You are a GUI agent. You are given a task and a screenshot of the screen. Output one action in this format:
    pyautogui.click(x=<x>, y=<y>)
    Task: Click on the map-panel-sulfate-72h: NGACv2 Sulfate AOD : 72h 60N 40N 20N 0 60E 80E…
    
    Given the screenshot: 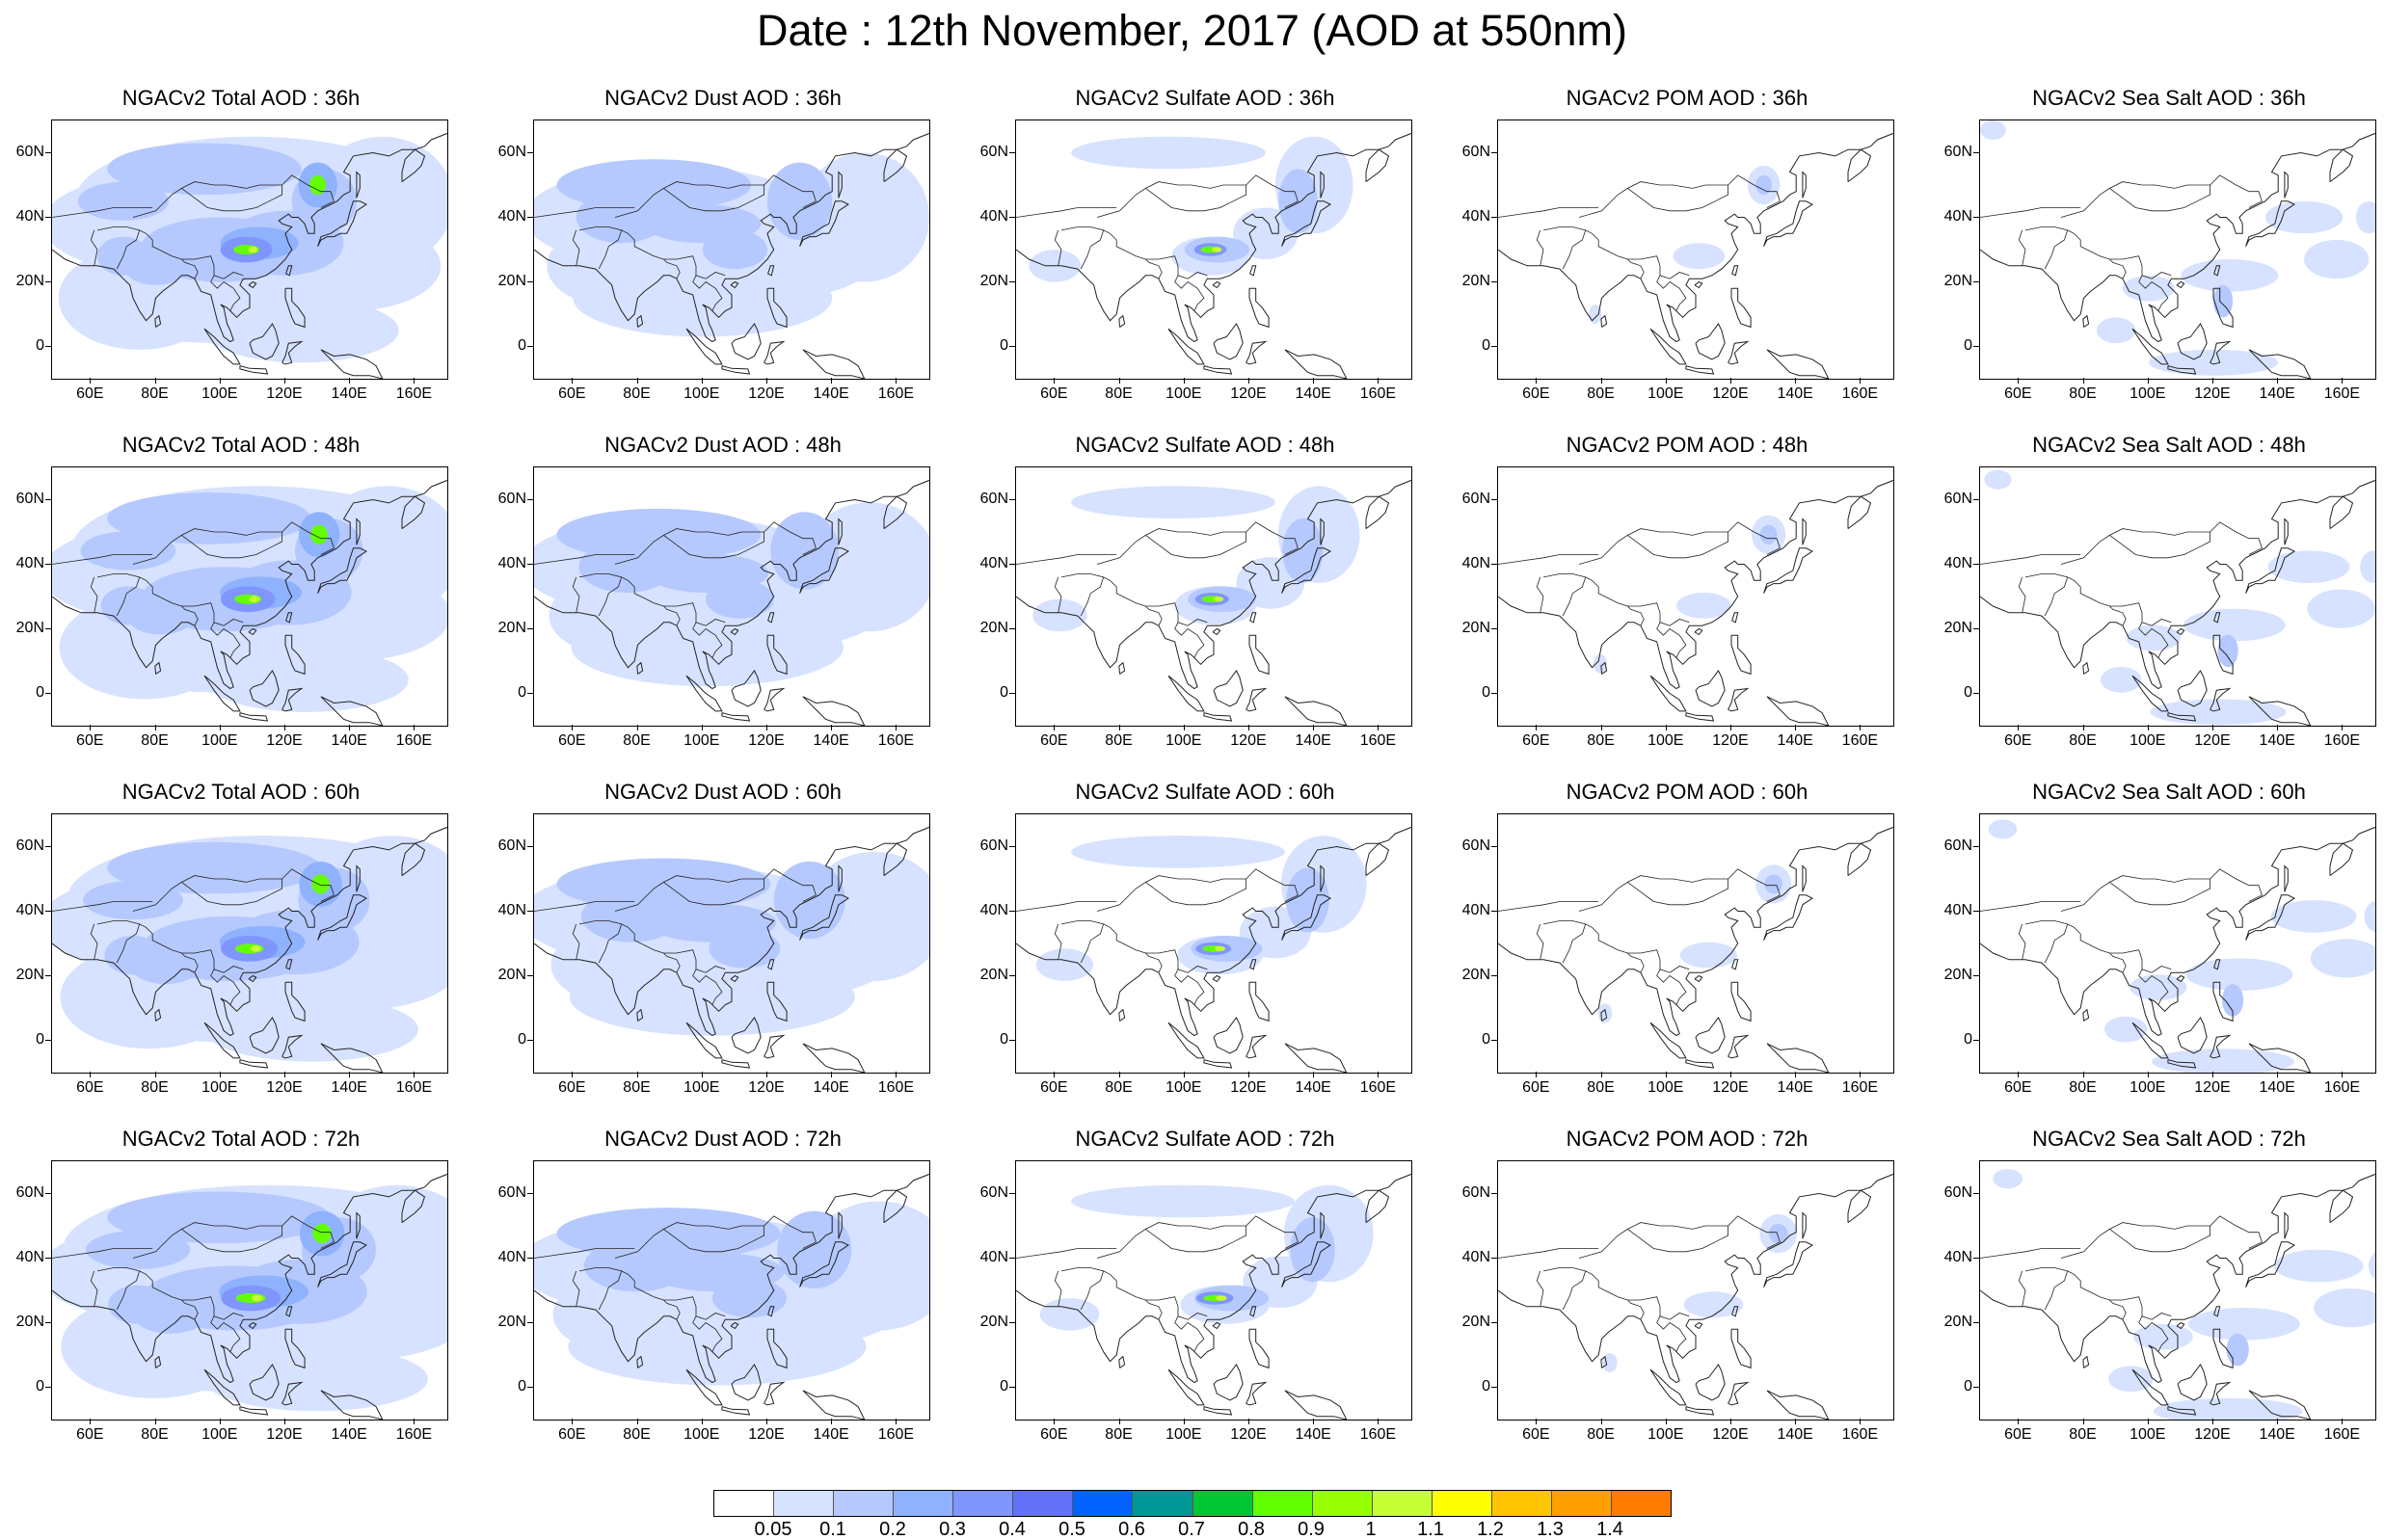 What is the action you would take?
    pyautogui.click(x=1205, y=1285)
    